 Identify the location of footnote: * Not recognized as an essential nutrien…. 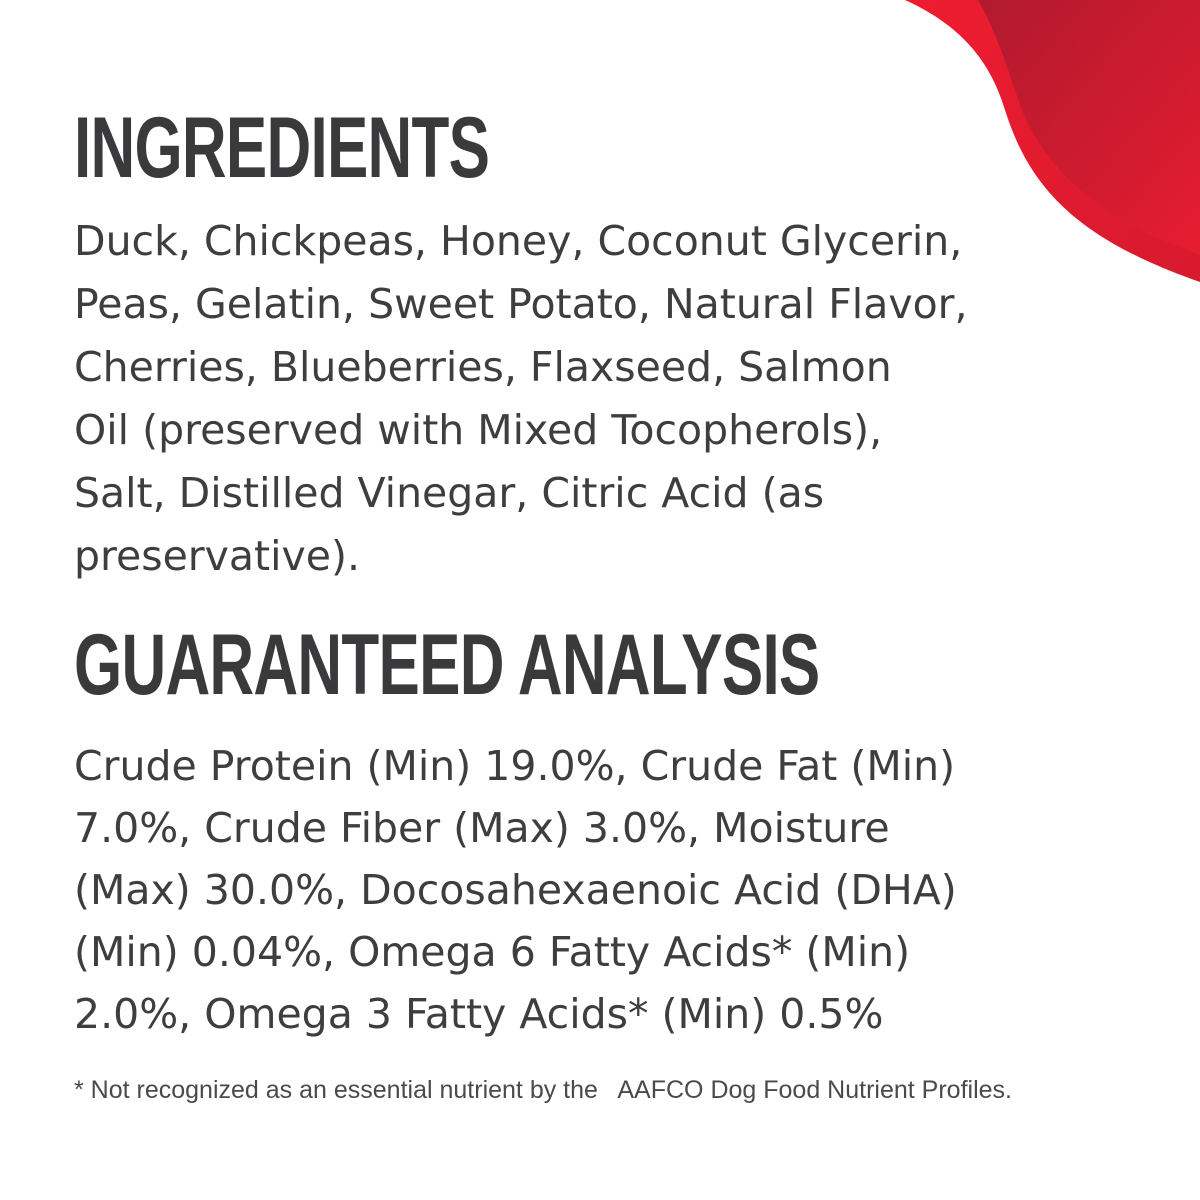
(543, 1090).